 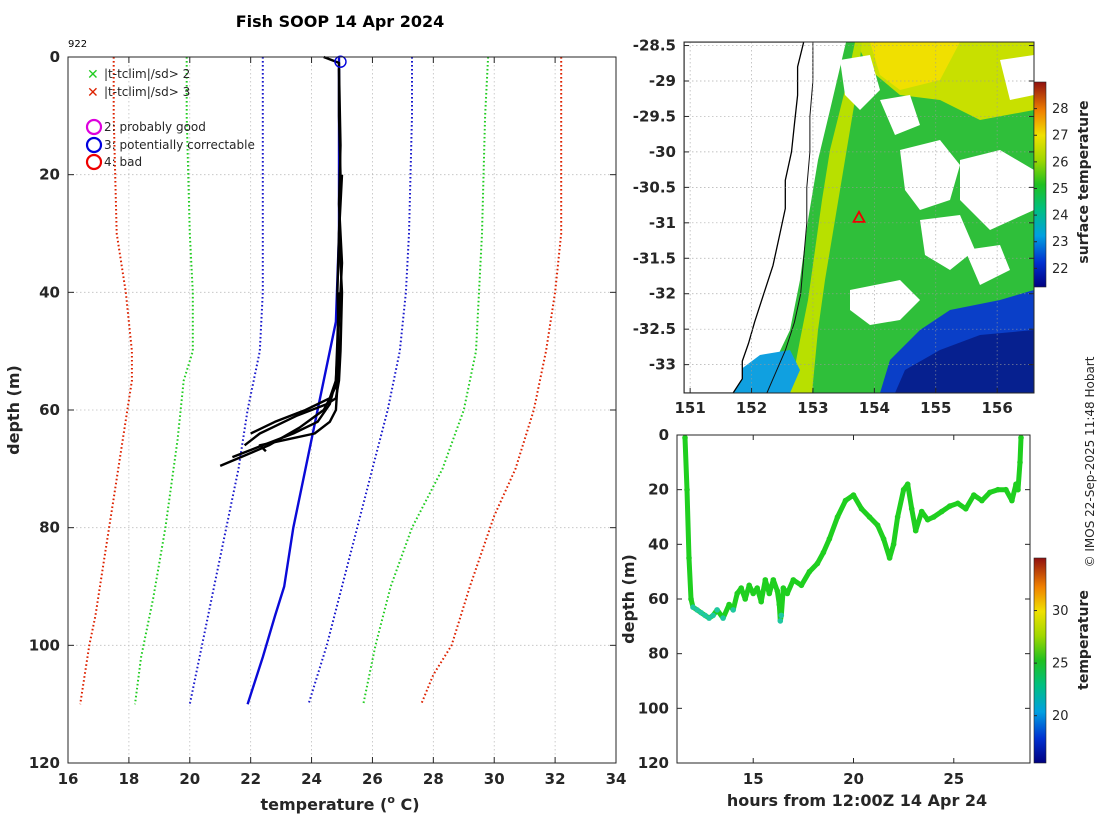 I want to click on map-xtick-label: 151, so click(x=689, y=408).